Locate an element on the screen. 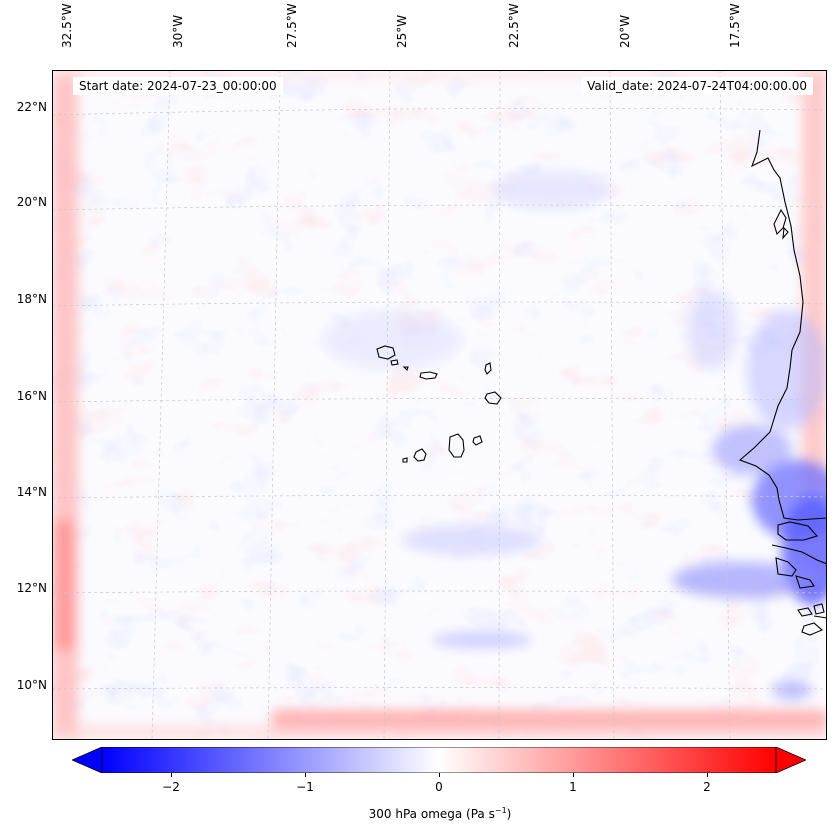 This screenshot has width=837, height=839. lat-label-22n: 22°N is located at coordinates (31, 107).